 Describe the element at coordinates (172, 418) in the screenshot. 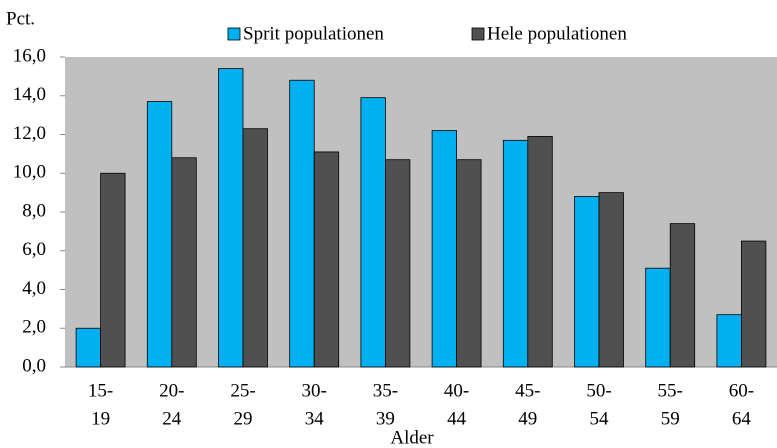

I see `x-tick-label: 24` at that location.